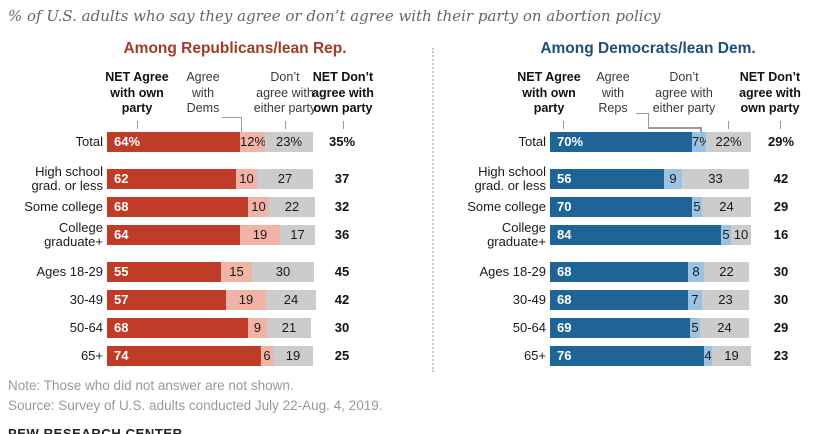 This screenshot has height=434, width=839. Describe the element at coordinates (236, 272) in the screenshot. I see `bar-segment-agree-other: 15` at that location.